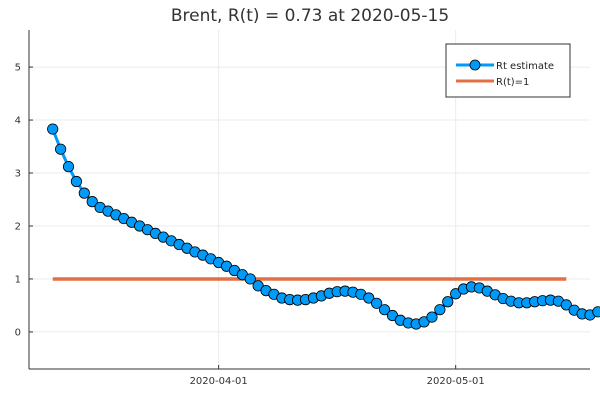 The width and height of the screenshot is (600, 400). What do you see at coordinates (525, 66) in the screenshot?
I see `legend-label-rt-estimate: Rt estimate` at bounding box center [525, 66].